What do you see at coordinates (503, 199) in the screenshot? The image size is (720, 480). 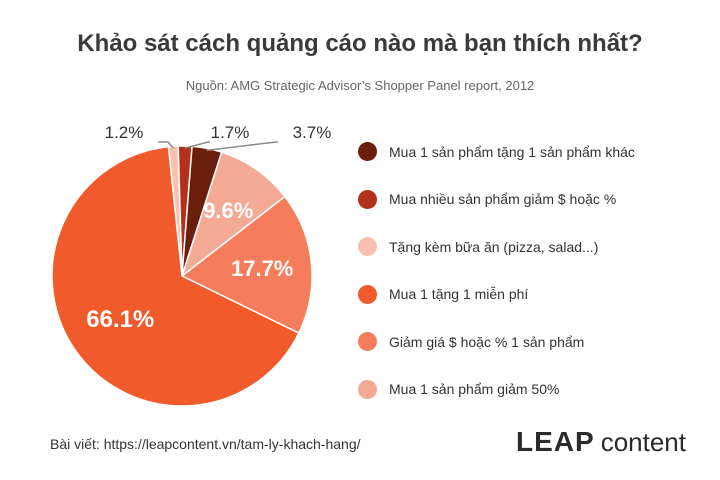 I see `legend-label: Mua nhiều sản phẩm giảm $ hoặc %` at bounding box center [503, 199].